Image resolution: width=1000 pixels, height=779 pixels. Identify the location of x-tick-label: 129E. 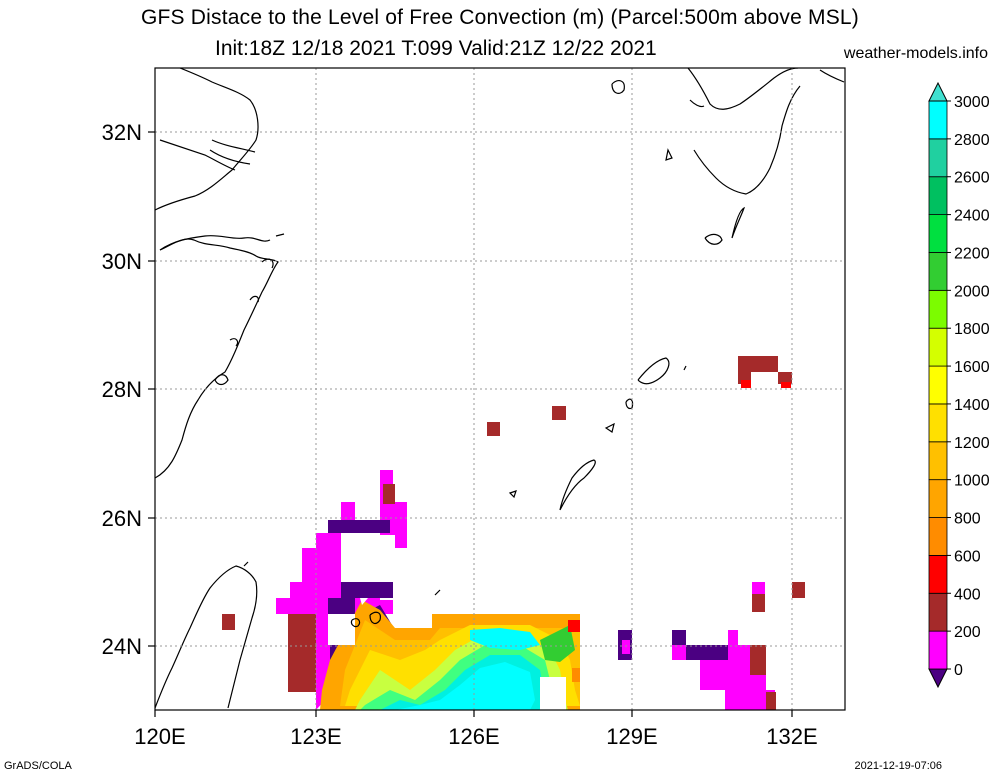
(631, 736).